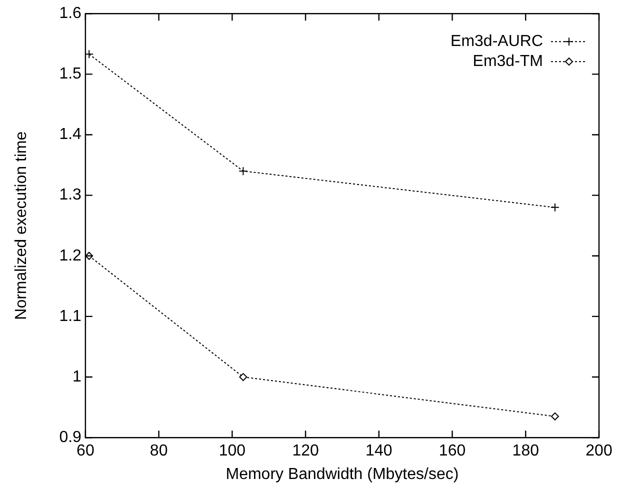 This screenshot has width=629, height=484. I want to click on legend-label: Em3d-AURC, so click(496, 41).